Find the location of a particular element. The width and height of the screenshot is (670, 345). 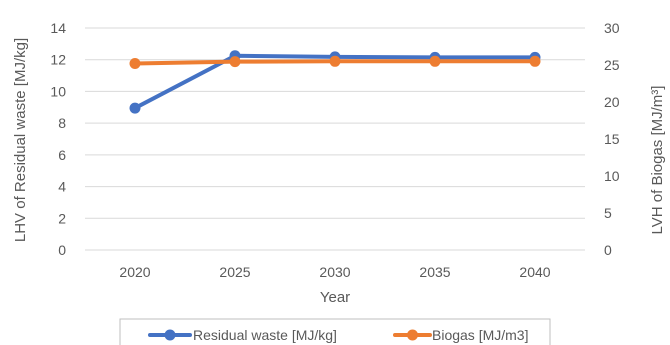

left-axis-tick-label: 12 is located at coordinates (58, 60).